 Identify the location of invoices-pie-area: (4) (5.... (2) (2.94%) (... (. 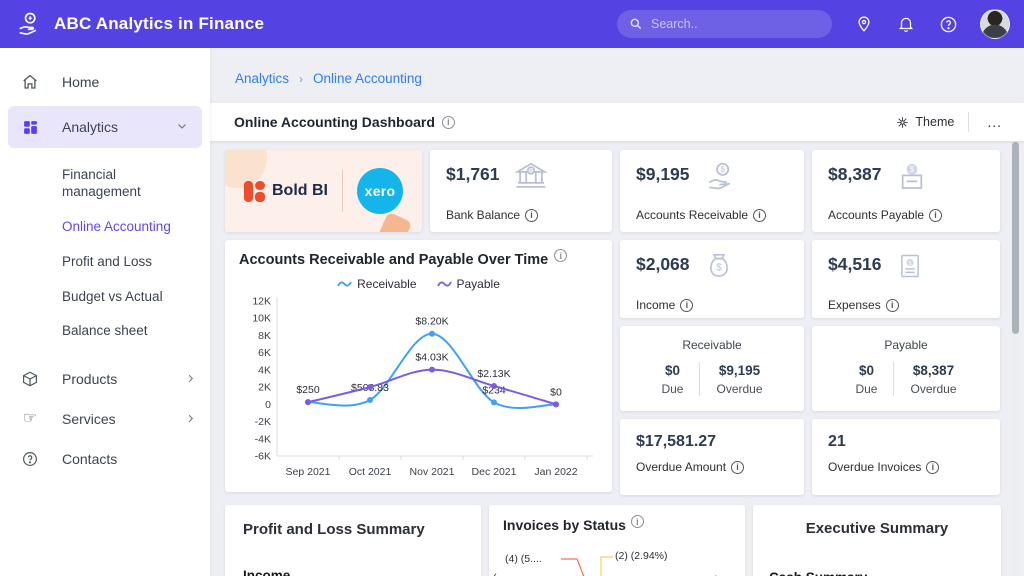
(617, 555).